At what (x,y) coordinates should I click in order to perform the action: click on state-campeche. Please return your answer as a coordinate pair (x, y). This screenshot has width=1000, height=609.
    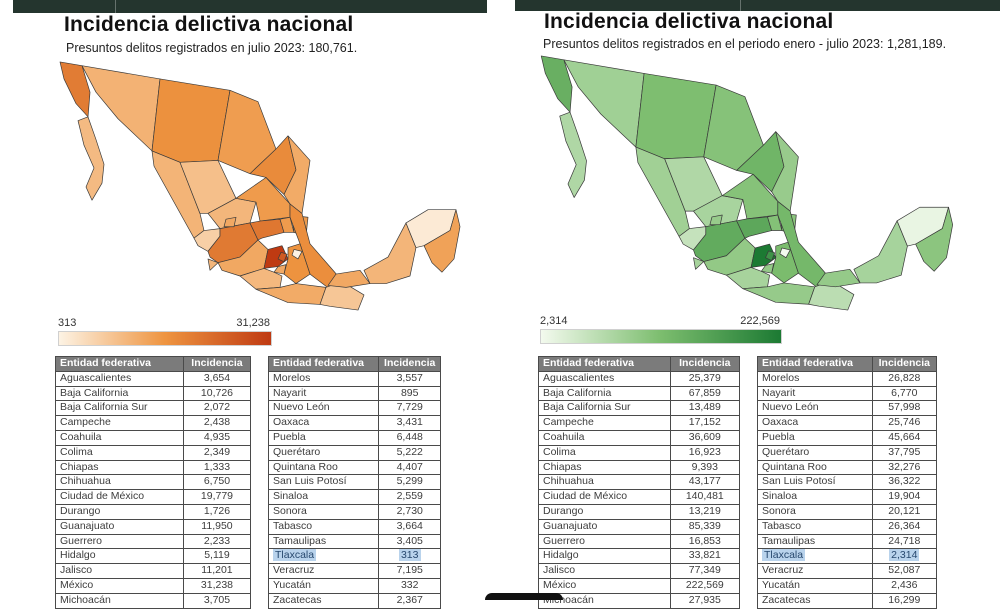
    Looking at the image, I should click on (880, 252).